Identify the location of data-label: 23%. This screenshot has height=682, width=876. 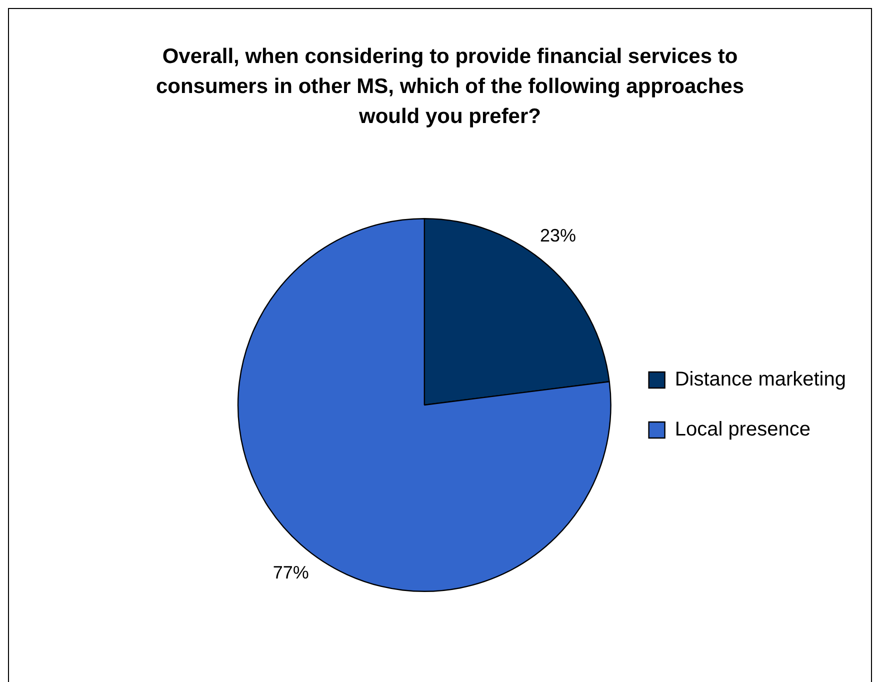
(558, 236).